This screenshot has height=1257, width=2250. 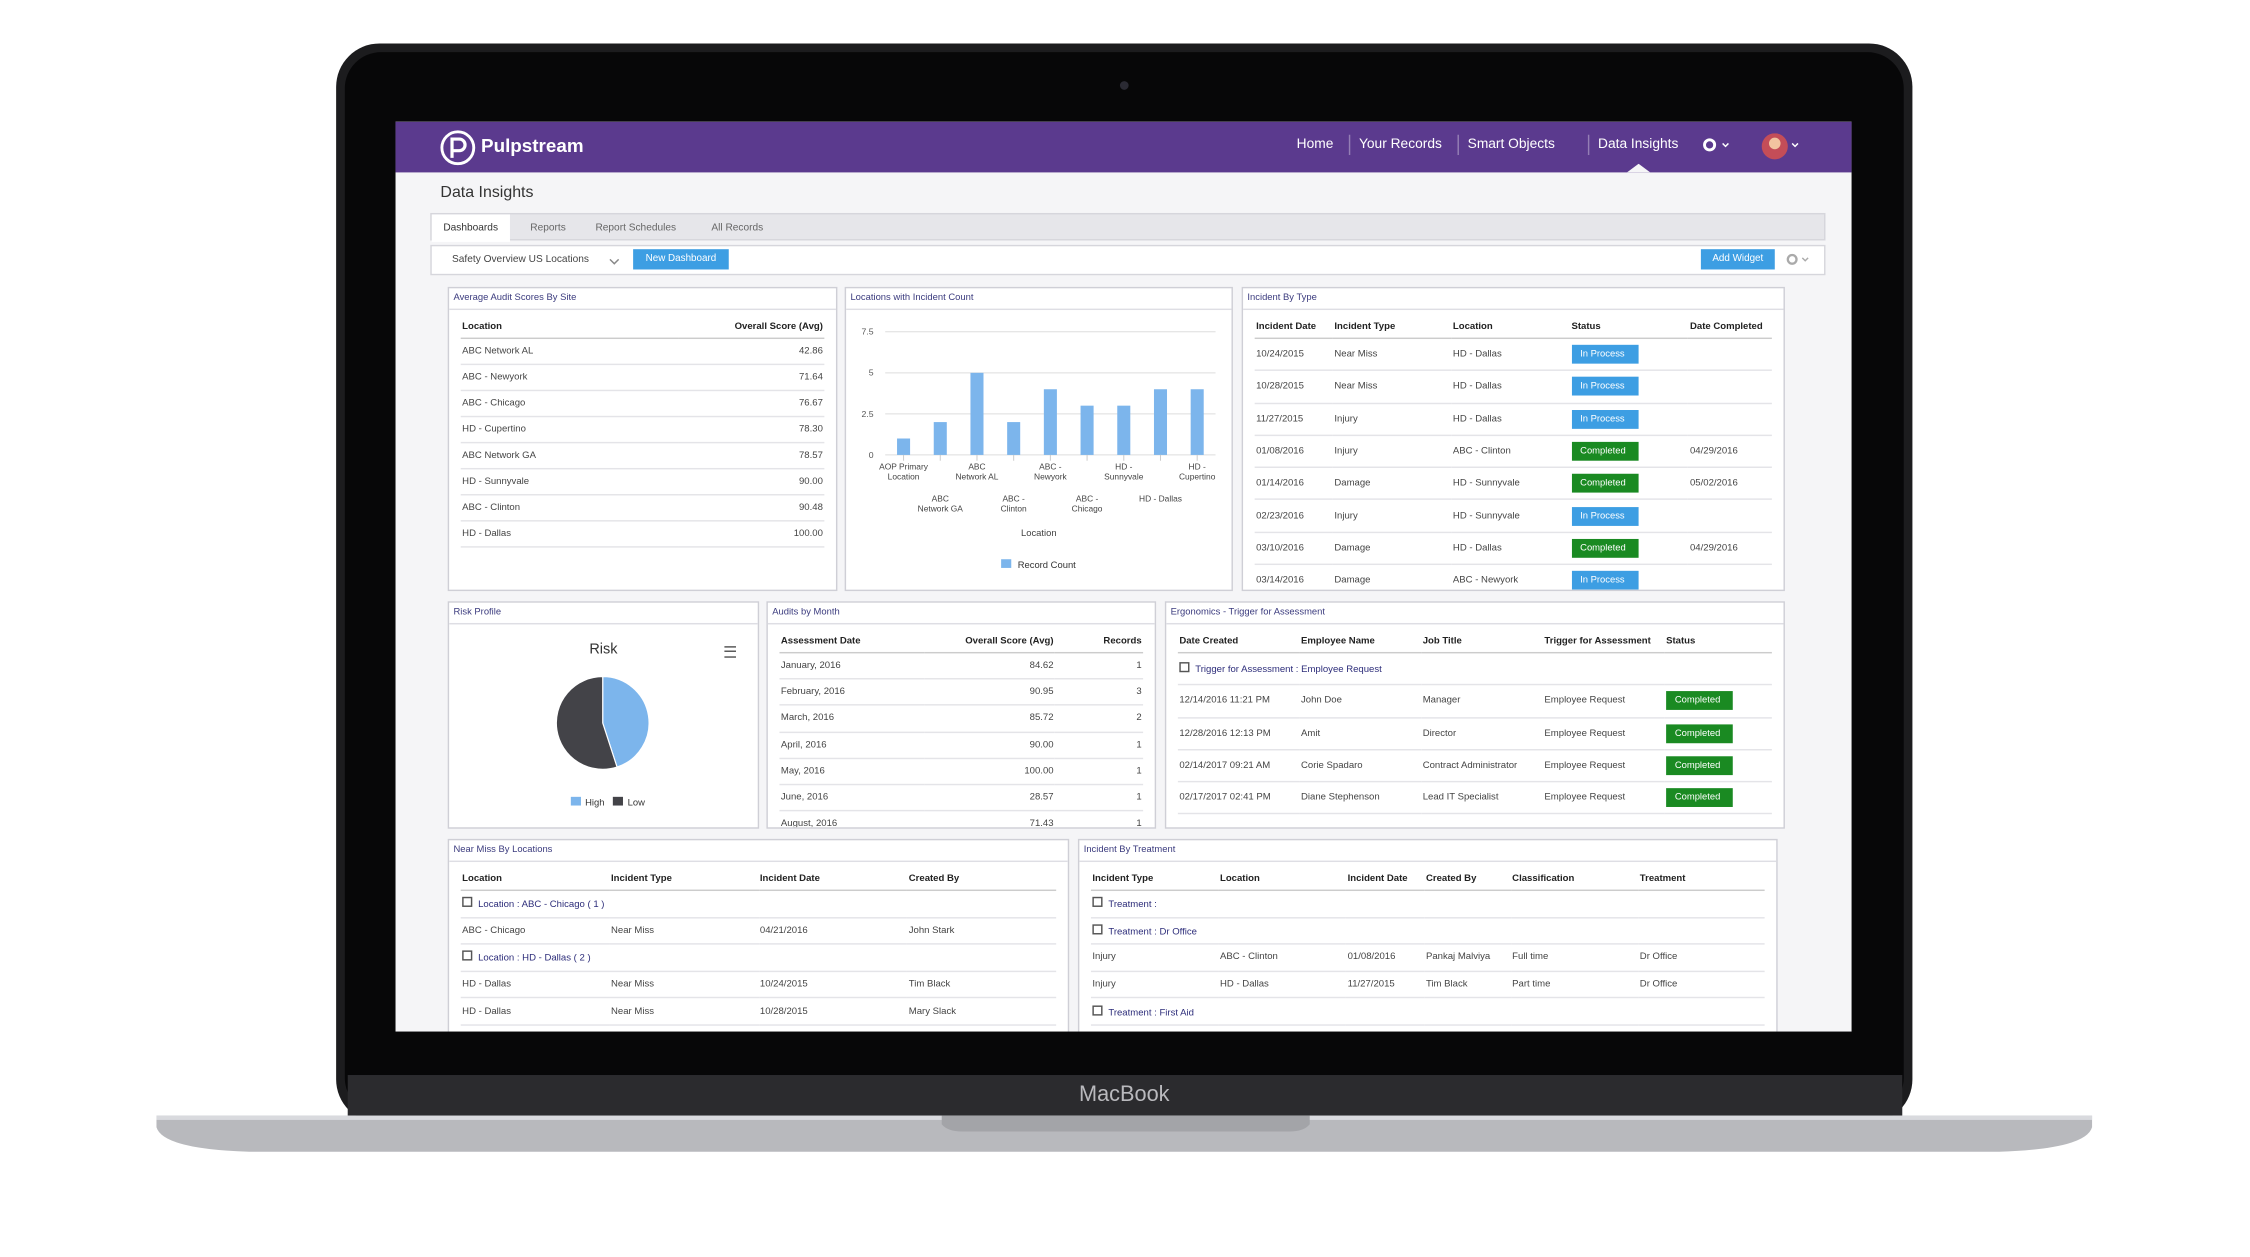 What do you see at coordinates (534, 959) in the screenshot?
I see `group-label: Location : HD - Dallas ( 2 )` at bounding box center [534, 959].